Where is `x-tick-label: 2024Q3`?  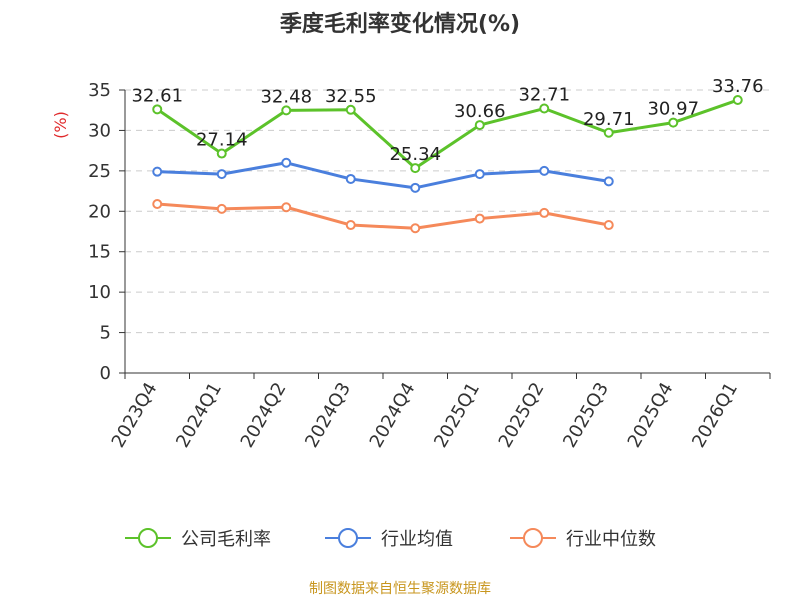 x-tick-label: 2024Q3 is located at coordinates (328, 415).